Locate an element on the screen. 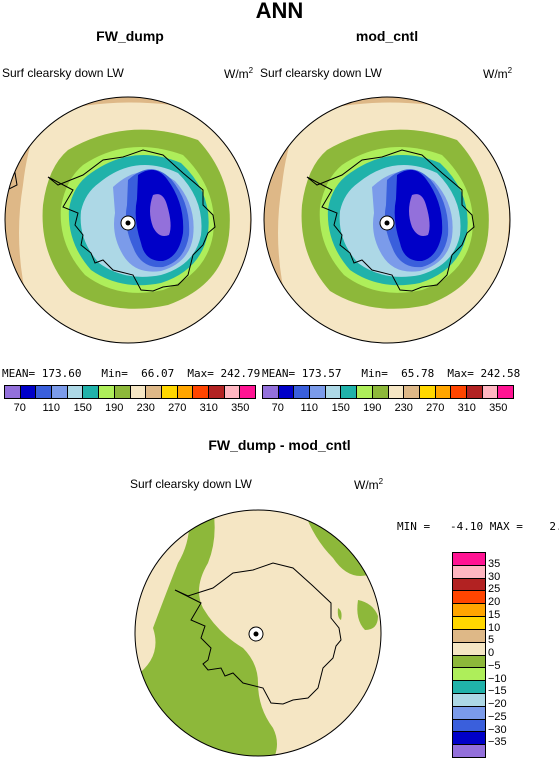  diff-colorbar is located at coordinates (469, 655).